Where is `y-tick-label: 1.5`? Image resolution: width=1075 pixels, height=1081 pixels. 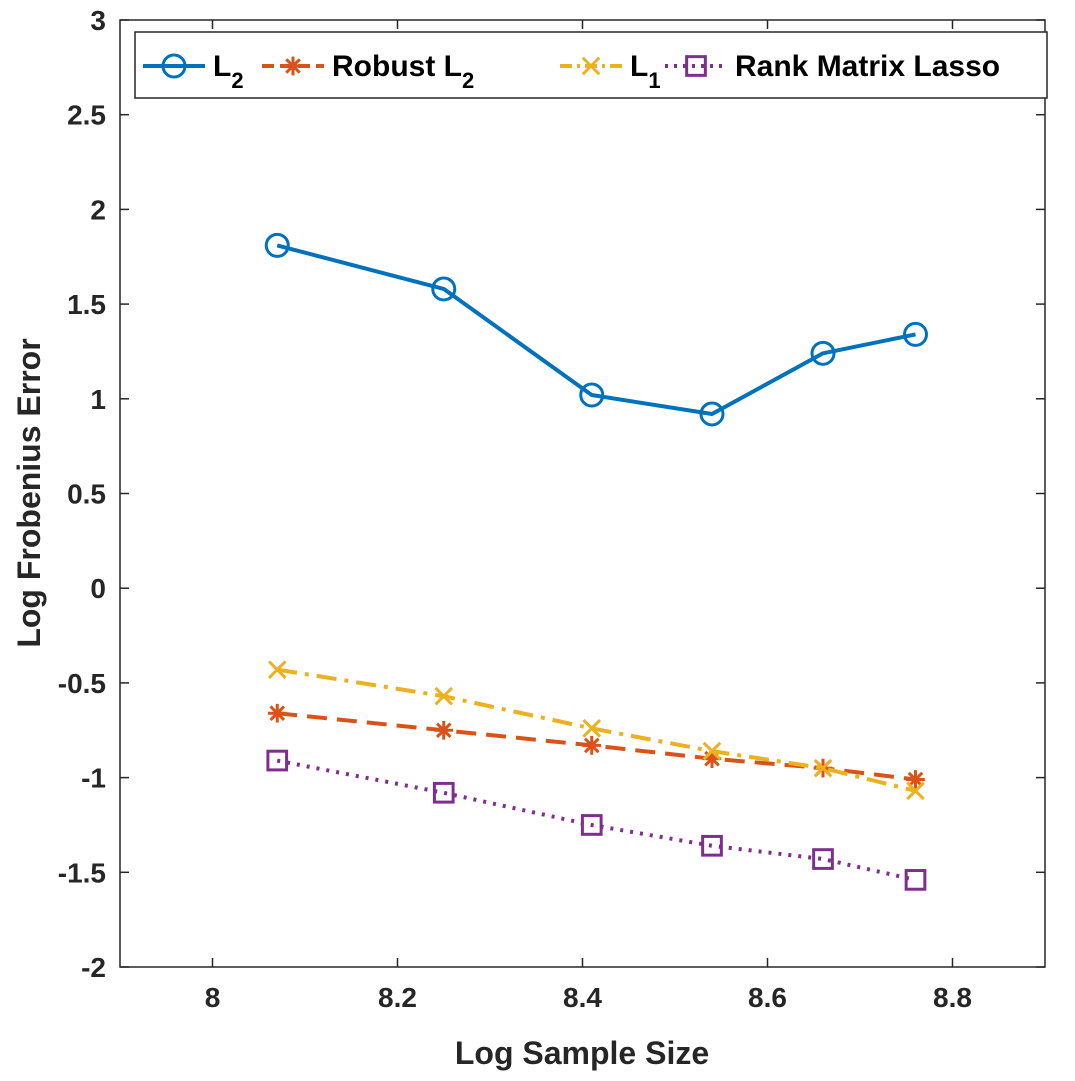 y-tick-label: 1.5 is located at coordinates (86, 304).